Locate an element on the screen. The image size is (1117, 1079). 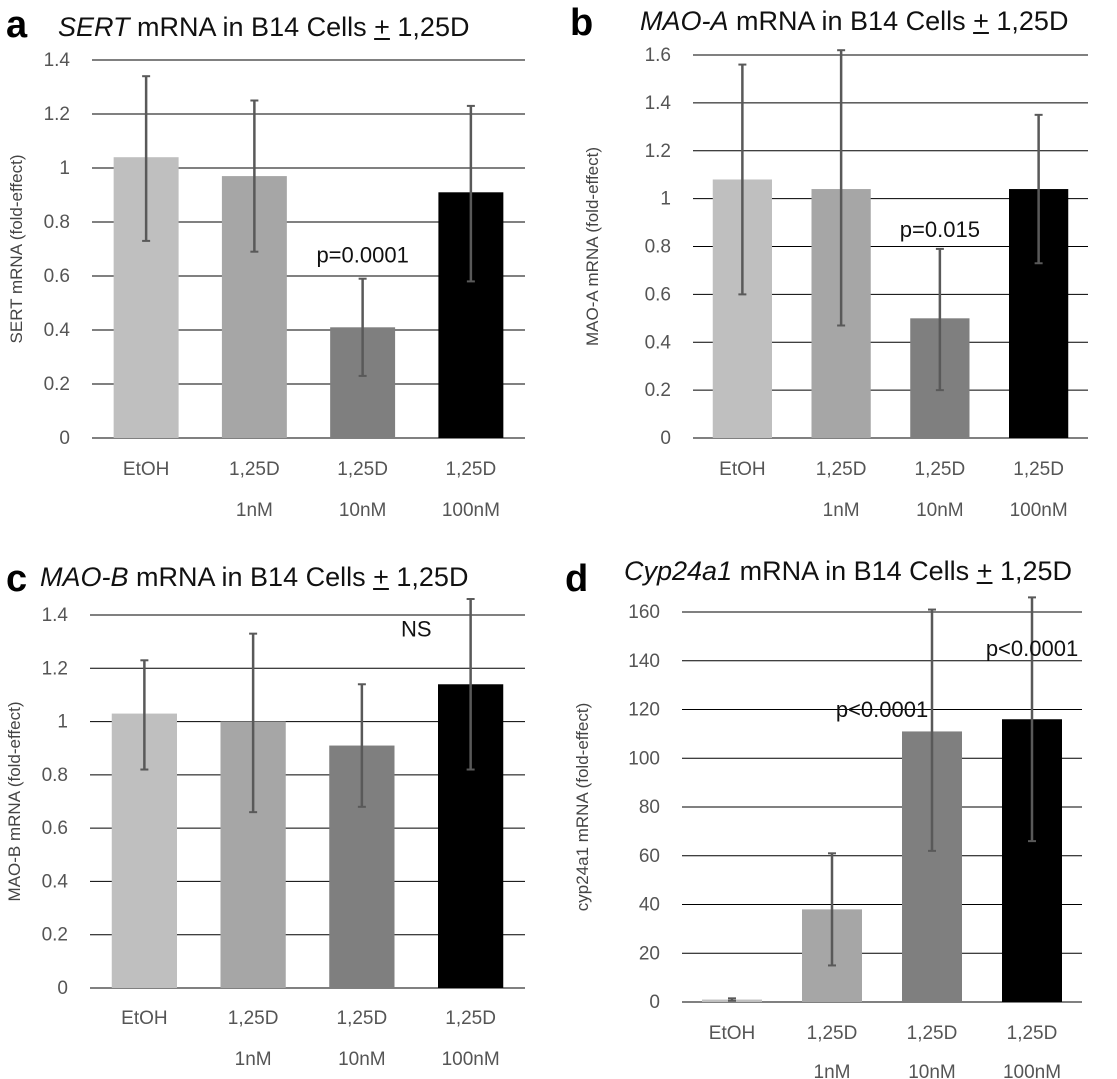
y-tick-label: 60 is located at coordinates (649, 856).